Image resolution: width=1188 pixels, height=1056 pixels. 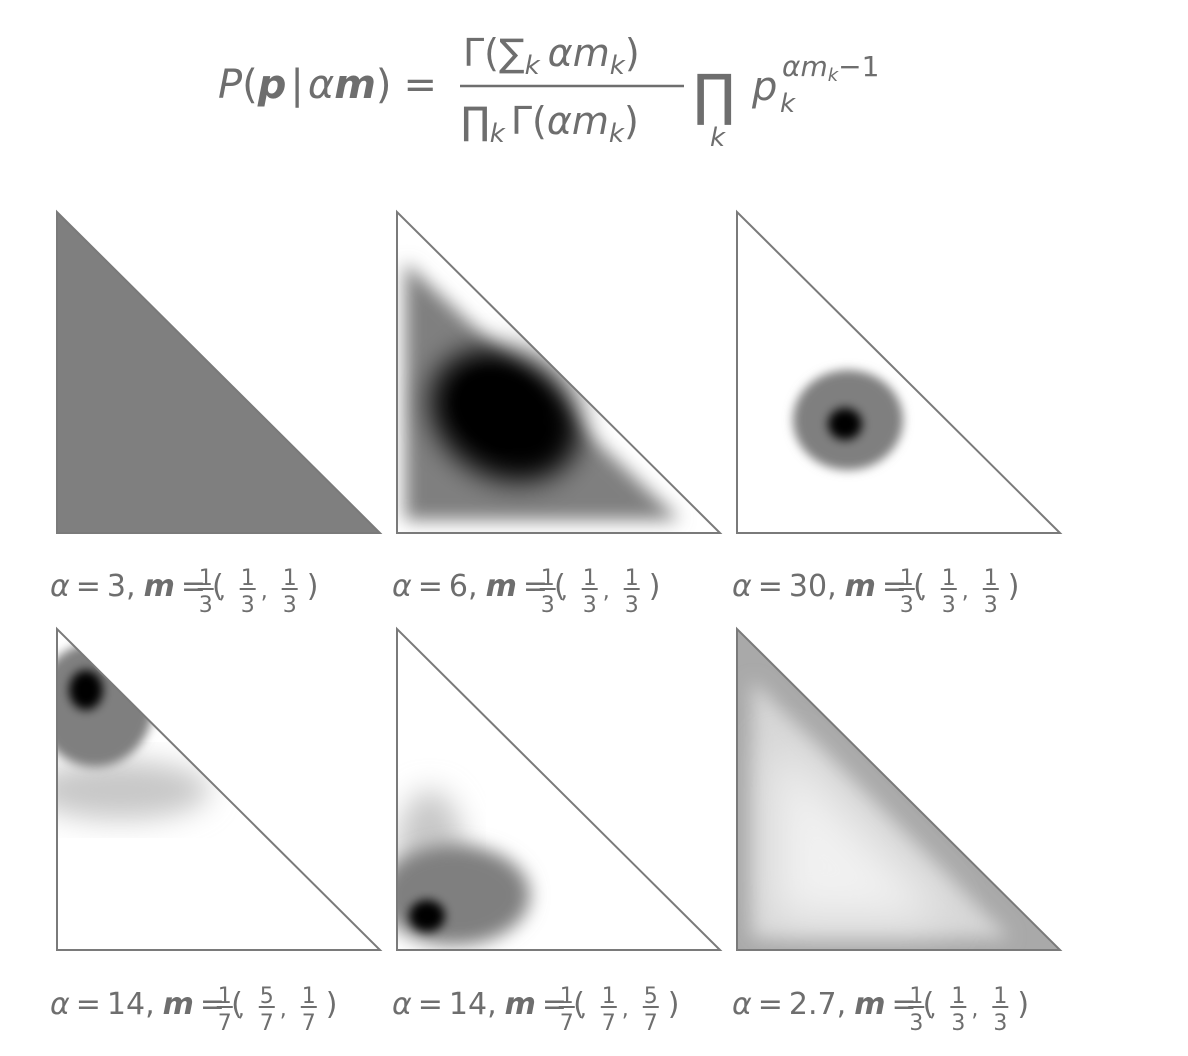 What do you see at coordinates (458, 586) in the screenshot?
I see `alpha-value: 6` at bounding box center [458, 586].